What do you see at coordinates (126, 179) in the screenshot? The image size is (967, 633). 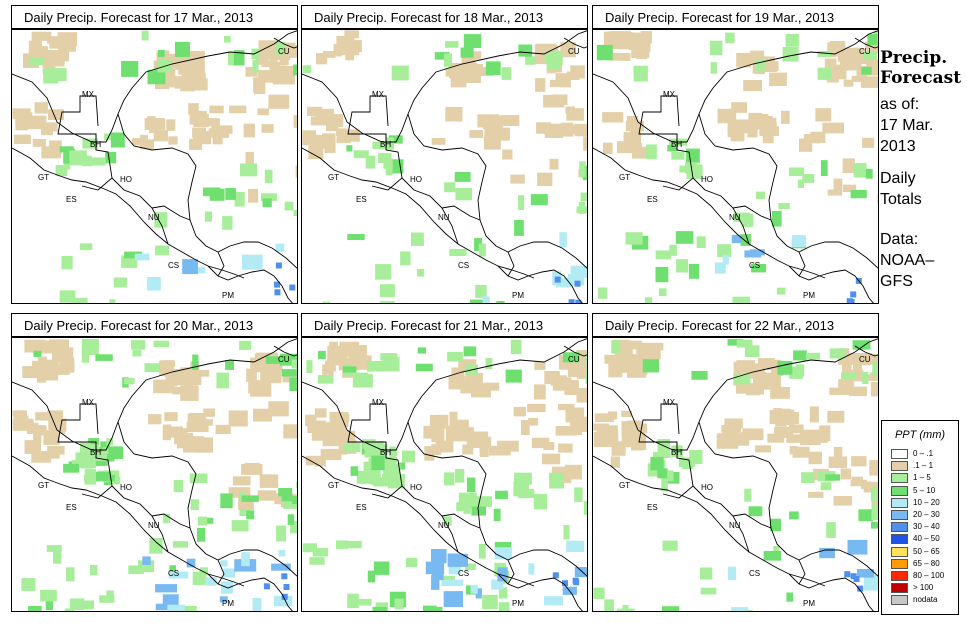 I see `country-label-ho: HO` at bounding box center [126, 179].